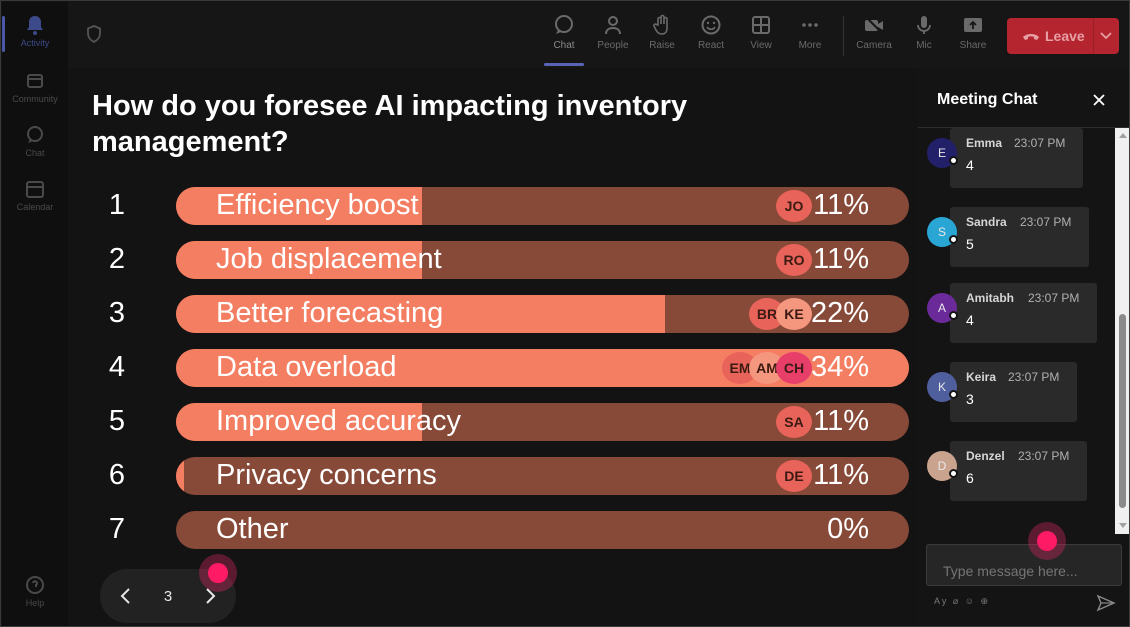 The image size is (1130, 627). Describe the element at coordinates (874, 37) in the screenshot. I see `toolbar-camera-button: Camera` at that location.